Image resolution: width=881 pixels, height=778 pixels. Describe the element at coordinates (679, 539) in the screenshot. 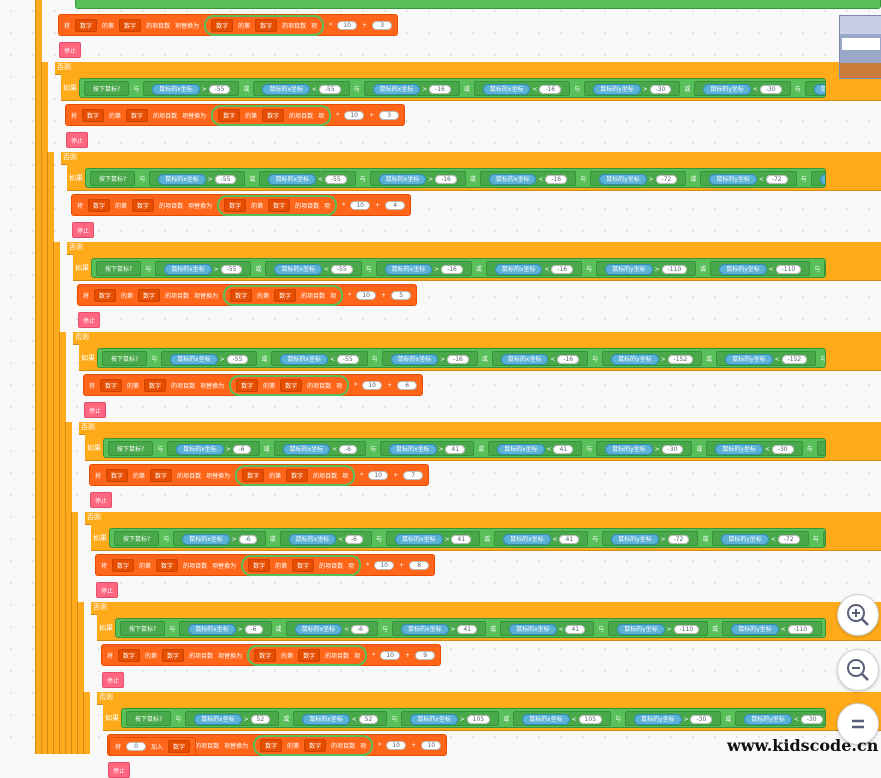

I see `number-input: -72` at that location.